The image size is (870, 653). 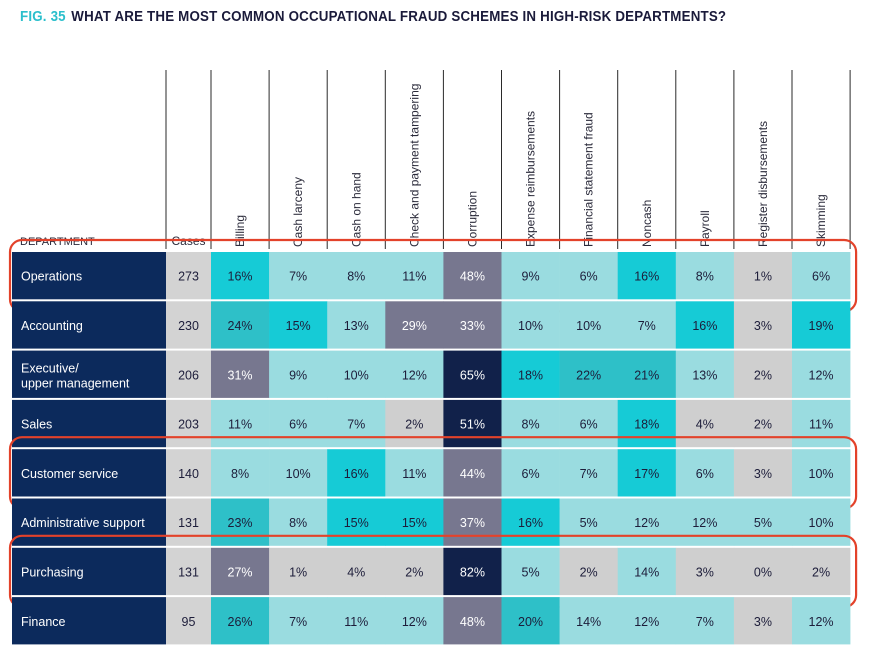 I want to click on value-label: 4%, so click(x=705, y=425).